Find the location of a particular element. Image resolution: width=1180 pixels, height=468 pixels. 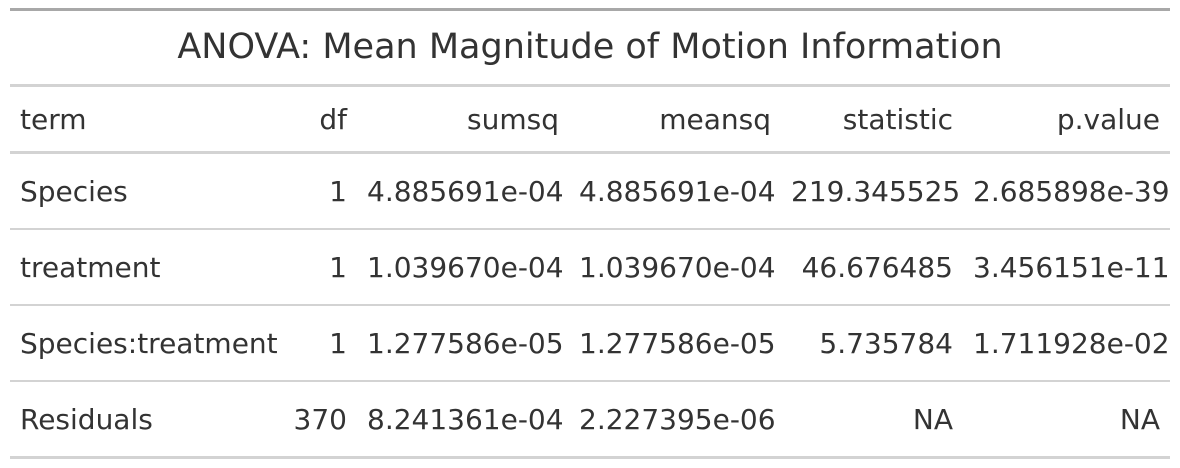

cell-statistic: 219.345525 is located at coordinates (872, 191).